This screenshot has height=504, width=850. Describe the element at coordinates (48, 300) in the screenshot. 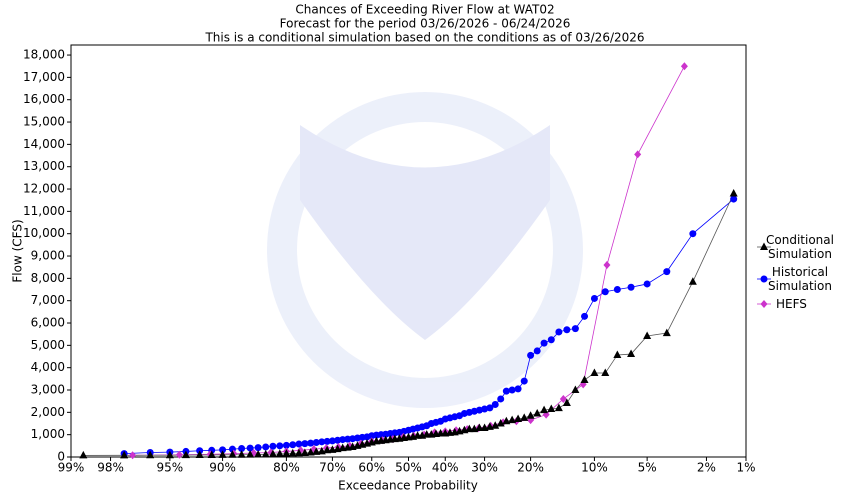

I see `y-tick-label: 7,000` at that location.